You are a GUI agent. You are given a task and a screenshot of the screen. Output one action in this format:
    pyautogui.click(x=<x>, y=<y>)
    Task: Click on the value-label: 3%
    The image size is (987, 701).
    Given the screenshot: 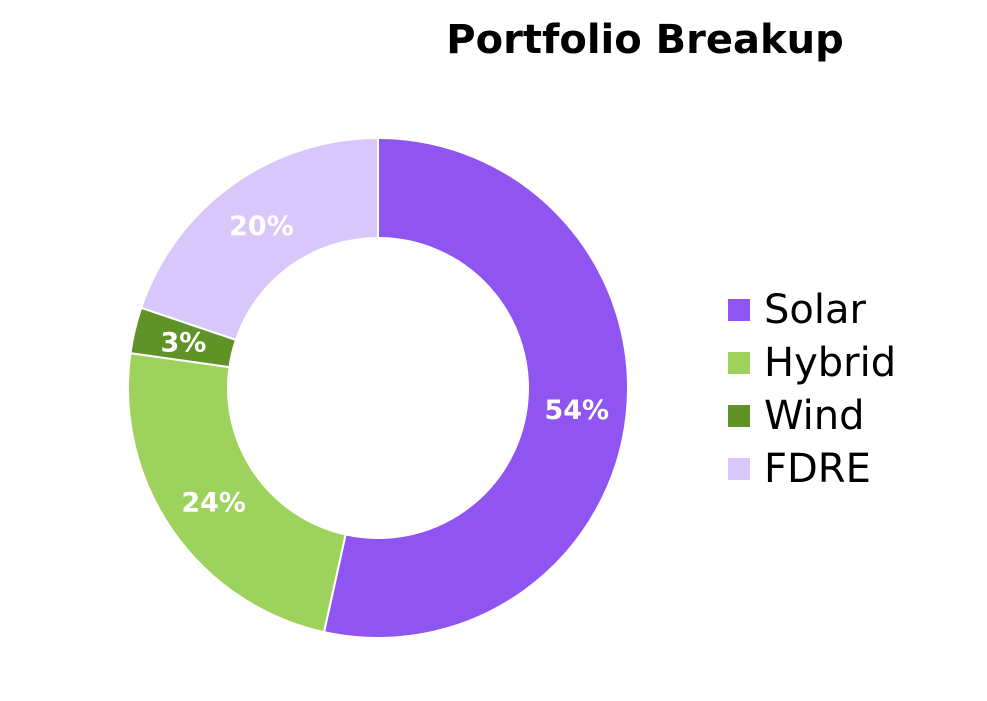 What is the action you would take?
    pyautogui.click(x=183, y=342)
    